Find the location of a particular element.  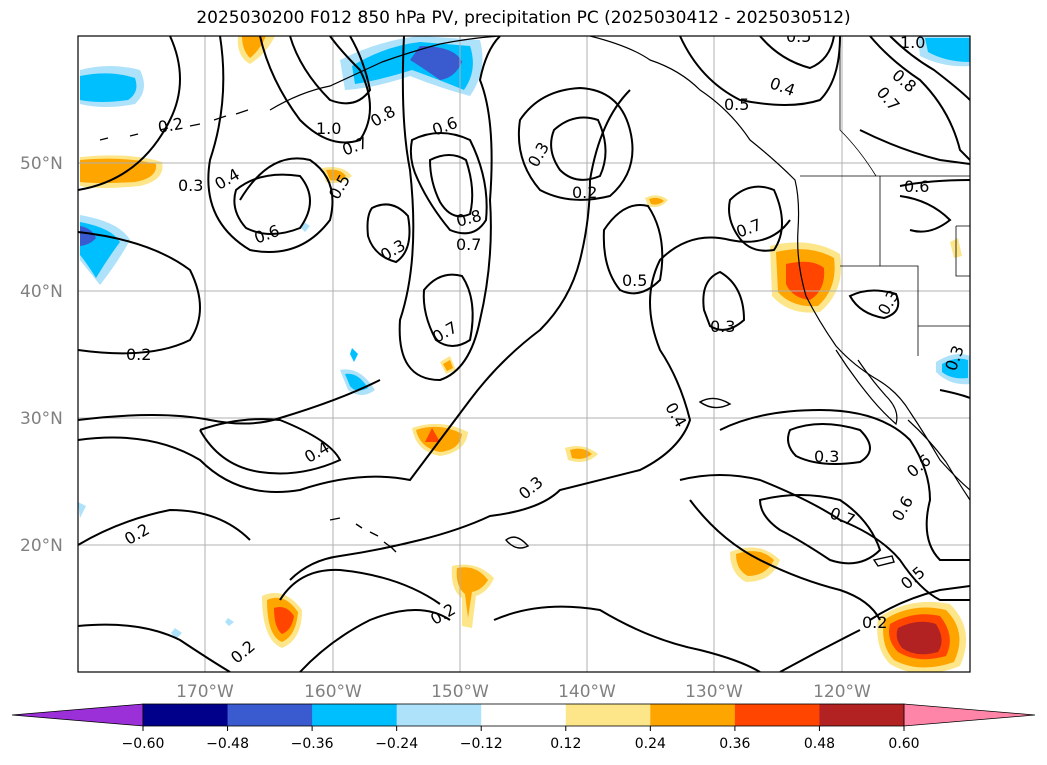

aleutian-islands is located at coordinates (174, 125).